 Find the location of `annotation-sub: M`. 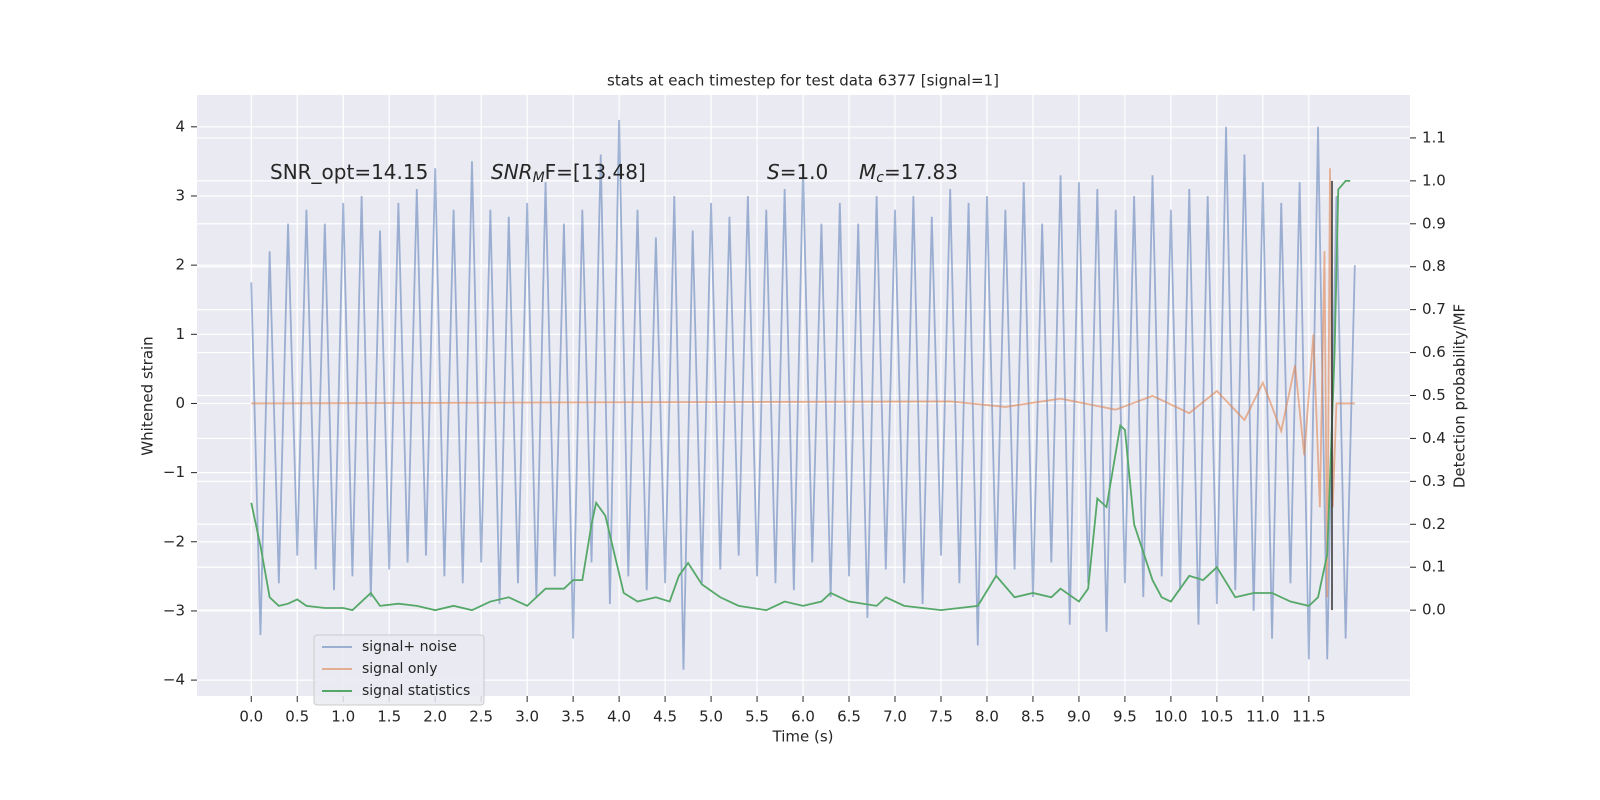

annotation-sub: M is located at coordinates (539, 178).